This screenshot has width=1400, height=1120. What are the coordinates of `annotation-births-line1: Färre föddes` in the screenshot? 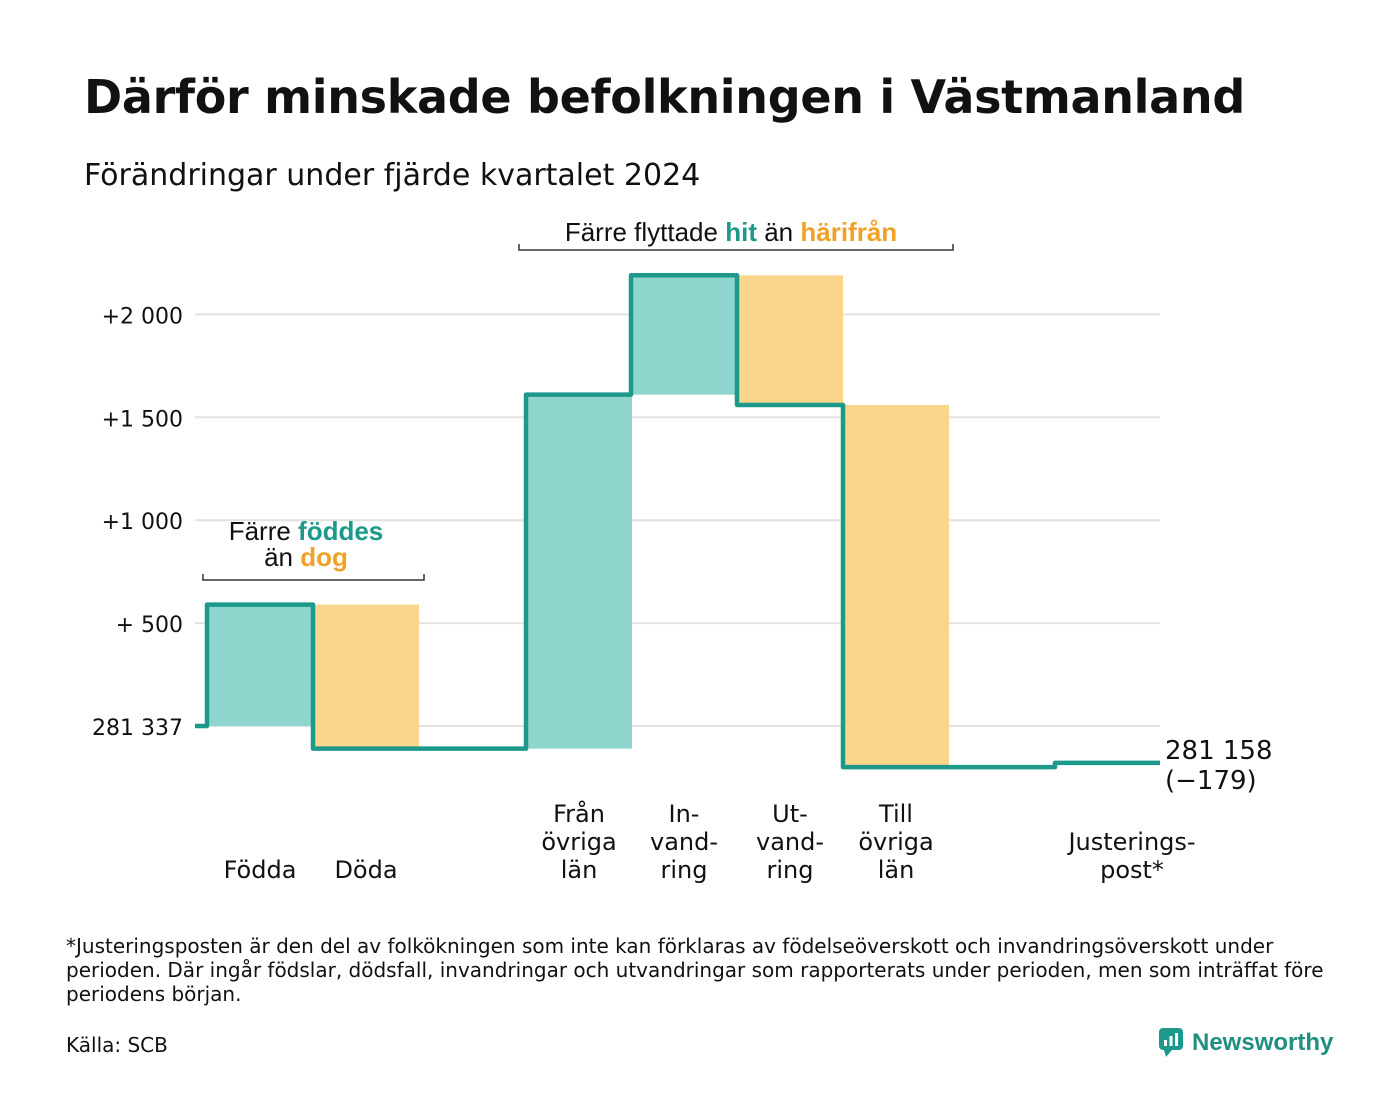 It's located at (306, 531).